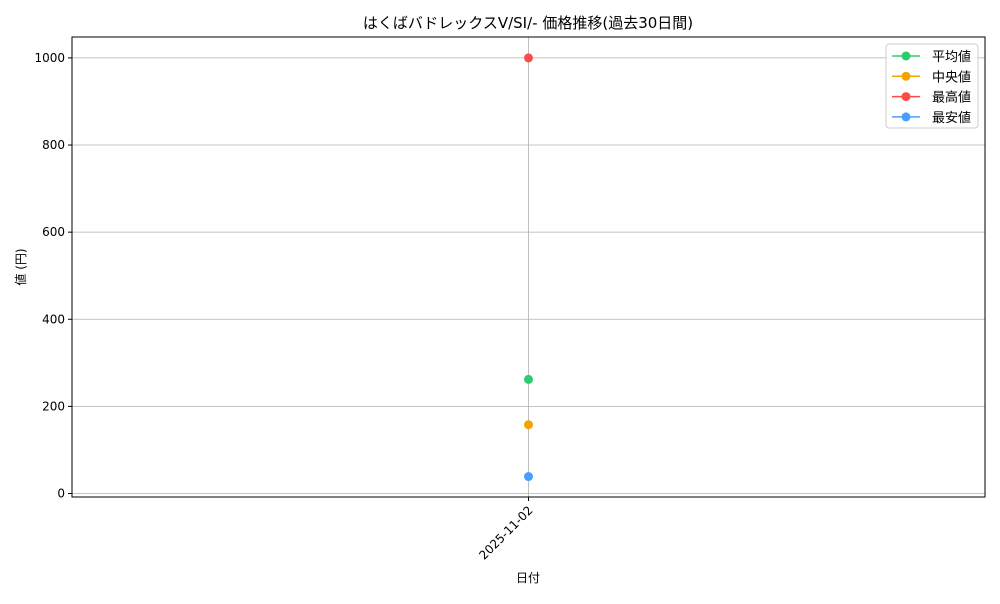 This screenshot has height=604, width=1000. I want to click on y-axis: 0 200 400 600 800 1000, so click(53, 276).